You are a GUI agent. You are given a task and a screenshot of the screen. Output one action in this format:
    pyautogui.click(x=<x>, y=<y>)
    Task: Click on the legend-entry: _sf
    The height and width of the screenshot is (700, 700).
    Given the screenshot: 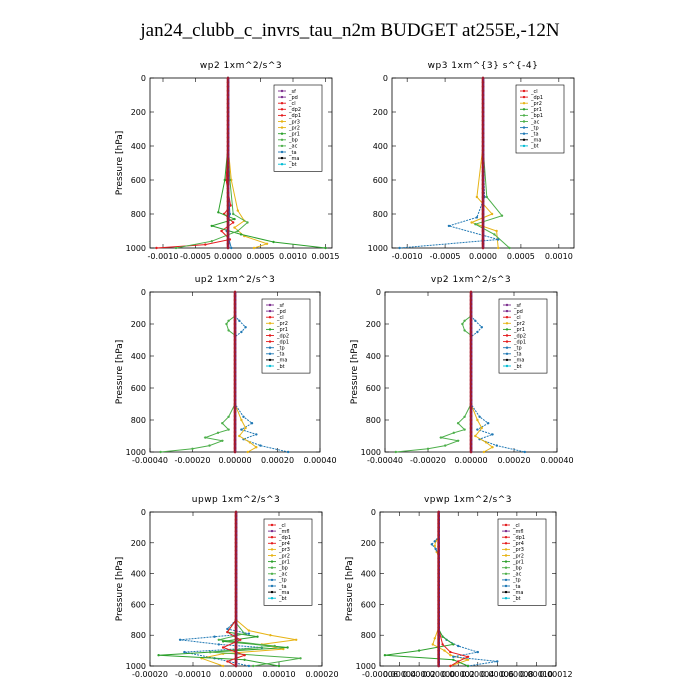 What is the action you would take?
    pyautogui.click(x=517, y=306)
    